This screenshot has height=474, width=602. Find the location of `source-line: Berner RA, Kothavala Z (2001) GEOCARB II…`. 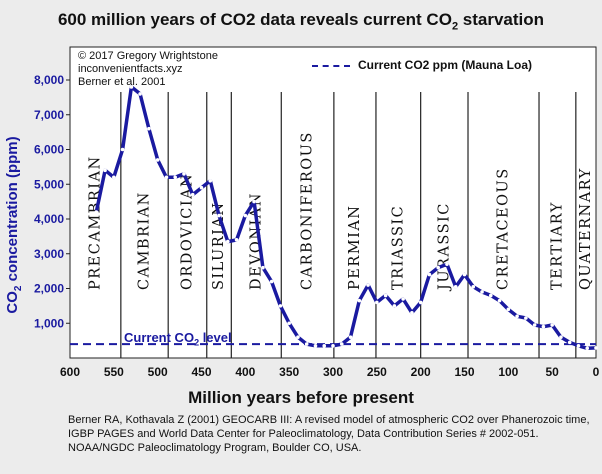

source-line: Berner RA, Kothavala Z (2001) GEOCARB II… is located at coordinates (329, 420).